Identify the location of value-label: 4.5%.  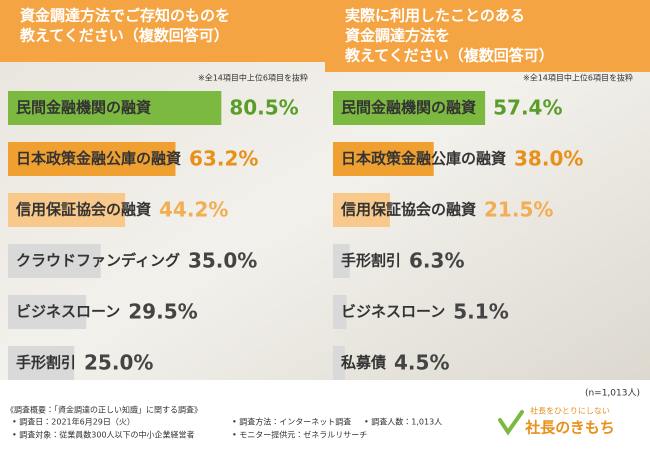
(421, 363).